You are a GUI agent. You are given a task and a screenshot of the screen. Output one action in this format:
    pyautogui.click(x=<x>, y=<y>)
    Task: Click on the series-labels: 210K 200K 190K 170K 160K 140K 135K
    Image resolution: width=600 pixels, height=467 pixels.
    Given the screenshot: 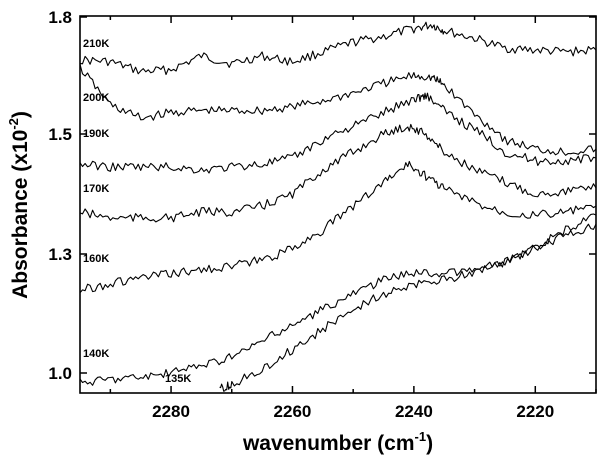 What is the action you would take?
    pyautogui.click(x=137, y=211)
    